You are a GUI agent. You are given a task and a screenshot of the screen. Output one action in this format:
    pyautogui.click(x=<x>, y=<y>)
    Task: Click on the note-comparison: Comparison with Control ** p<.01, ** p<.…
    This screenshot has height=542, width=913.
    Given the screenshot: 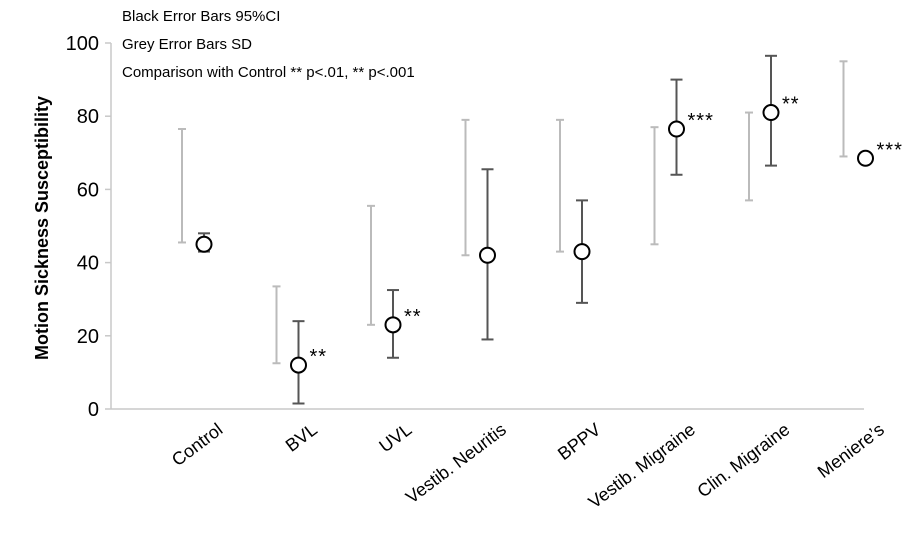 What is the action you would take?
    pyautogui.click(x=268, y=72)
    